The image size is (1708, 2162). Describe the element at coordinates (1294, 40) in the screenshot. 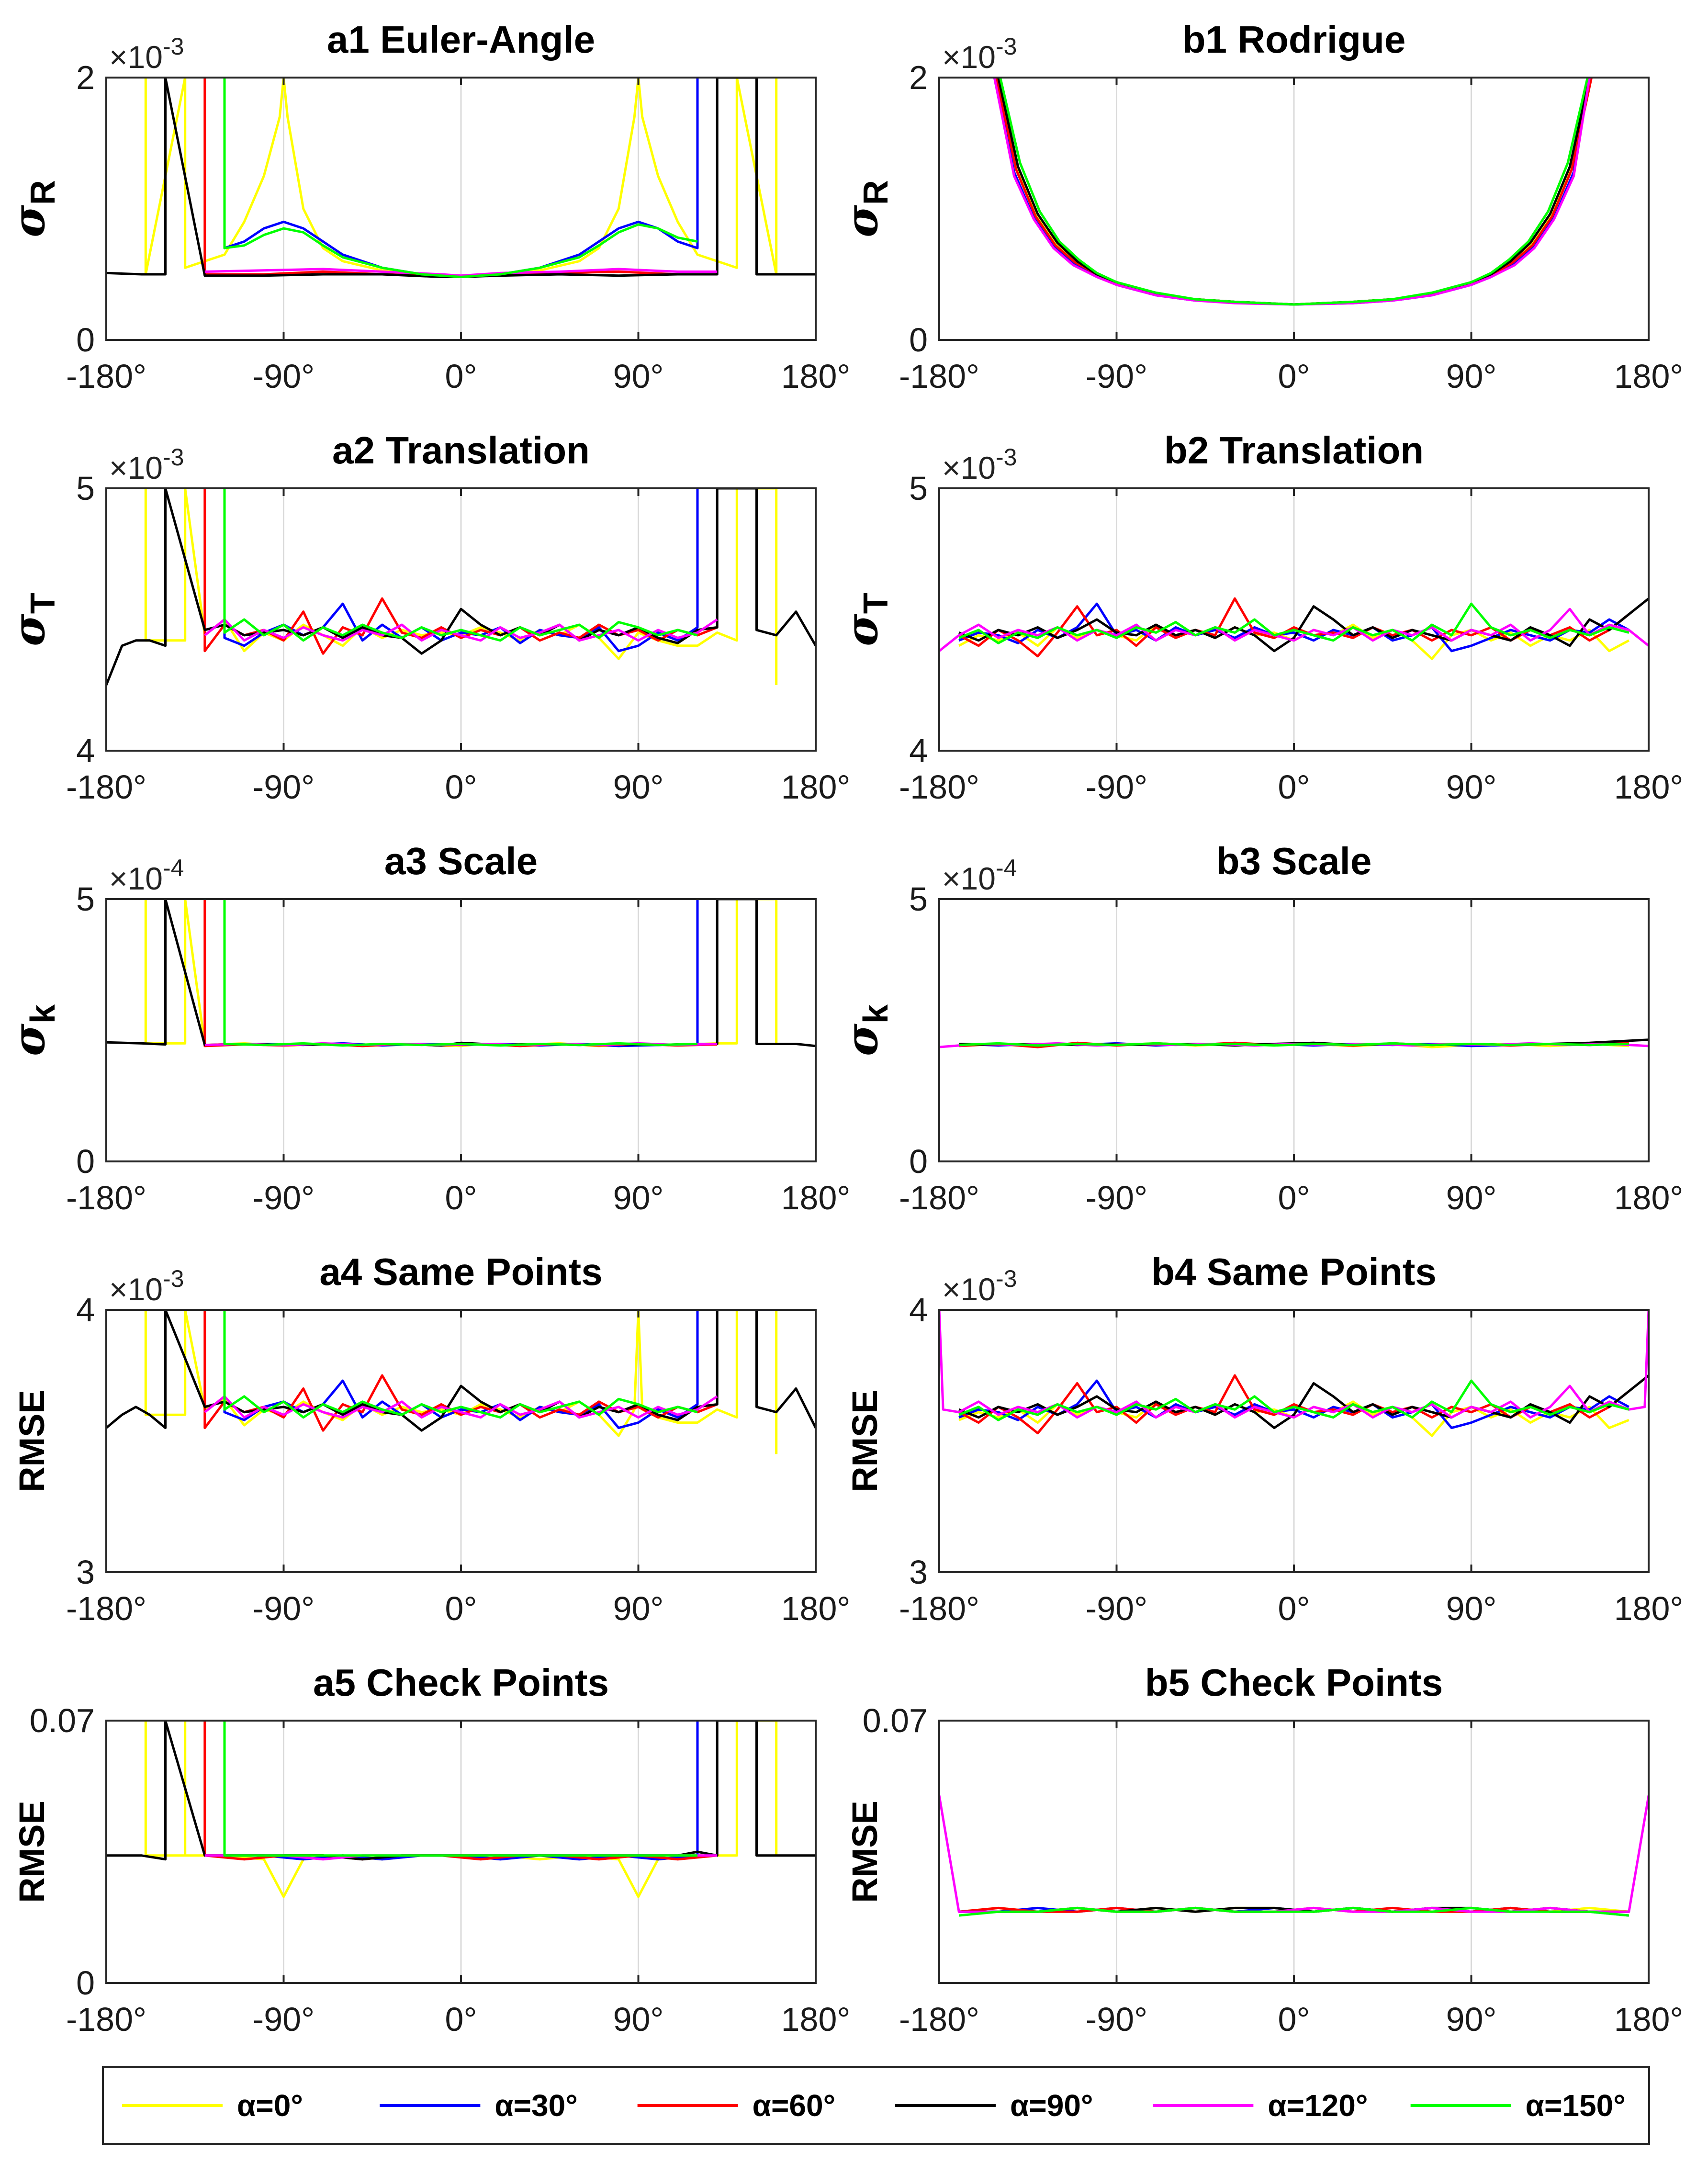

I see `chart-title: b1 Rodrigue` at that location.